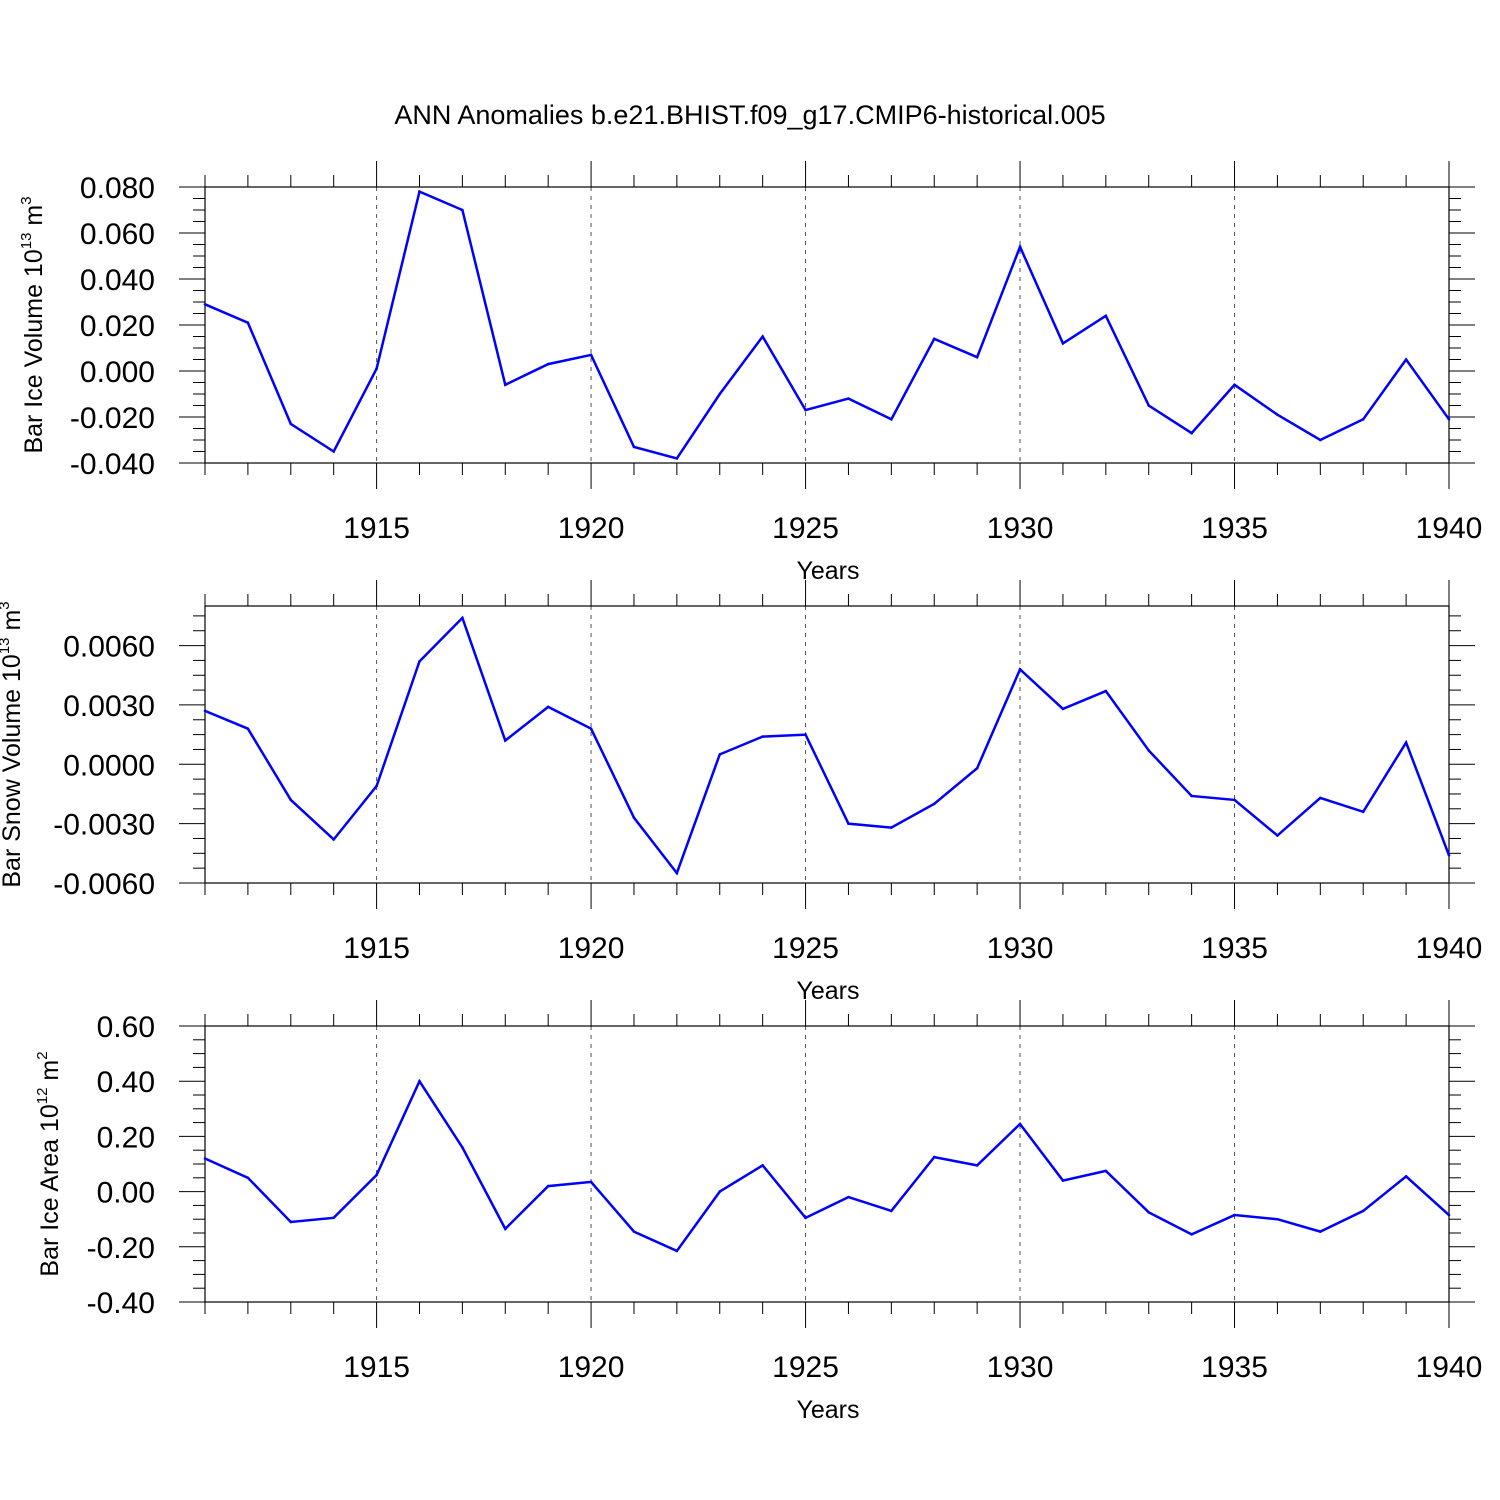  What do you see at coordinates (117, 326) in the screenshot?
I see `y-tick-label: 0.020` at bounding box center [117, 326].